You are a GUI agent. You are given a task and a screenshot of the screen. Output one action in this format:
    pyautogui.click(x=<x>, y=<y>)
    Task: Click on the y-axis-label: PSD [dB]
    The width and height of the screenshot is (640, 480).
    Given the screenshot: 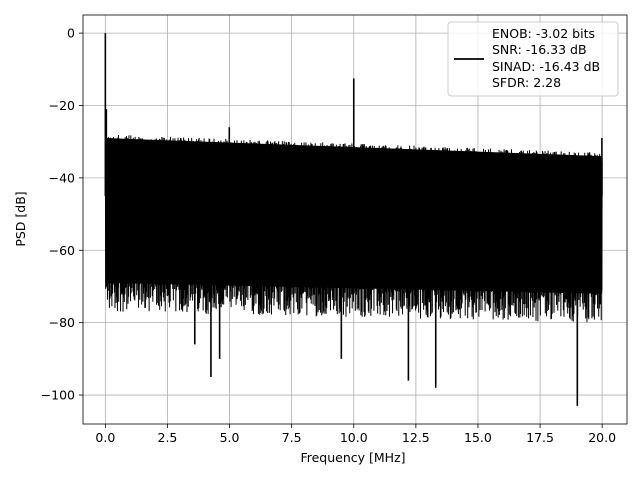 What is the action you would take?
    pyautogui.click(x=20, y=218)
    